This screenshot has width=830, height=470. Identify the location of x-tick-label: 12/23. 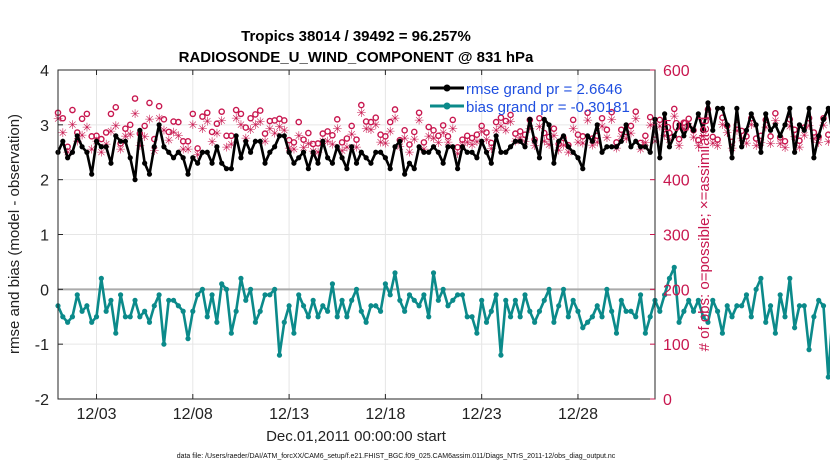
(482, 414).